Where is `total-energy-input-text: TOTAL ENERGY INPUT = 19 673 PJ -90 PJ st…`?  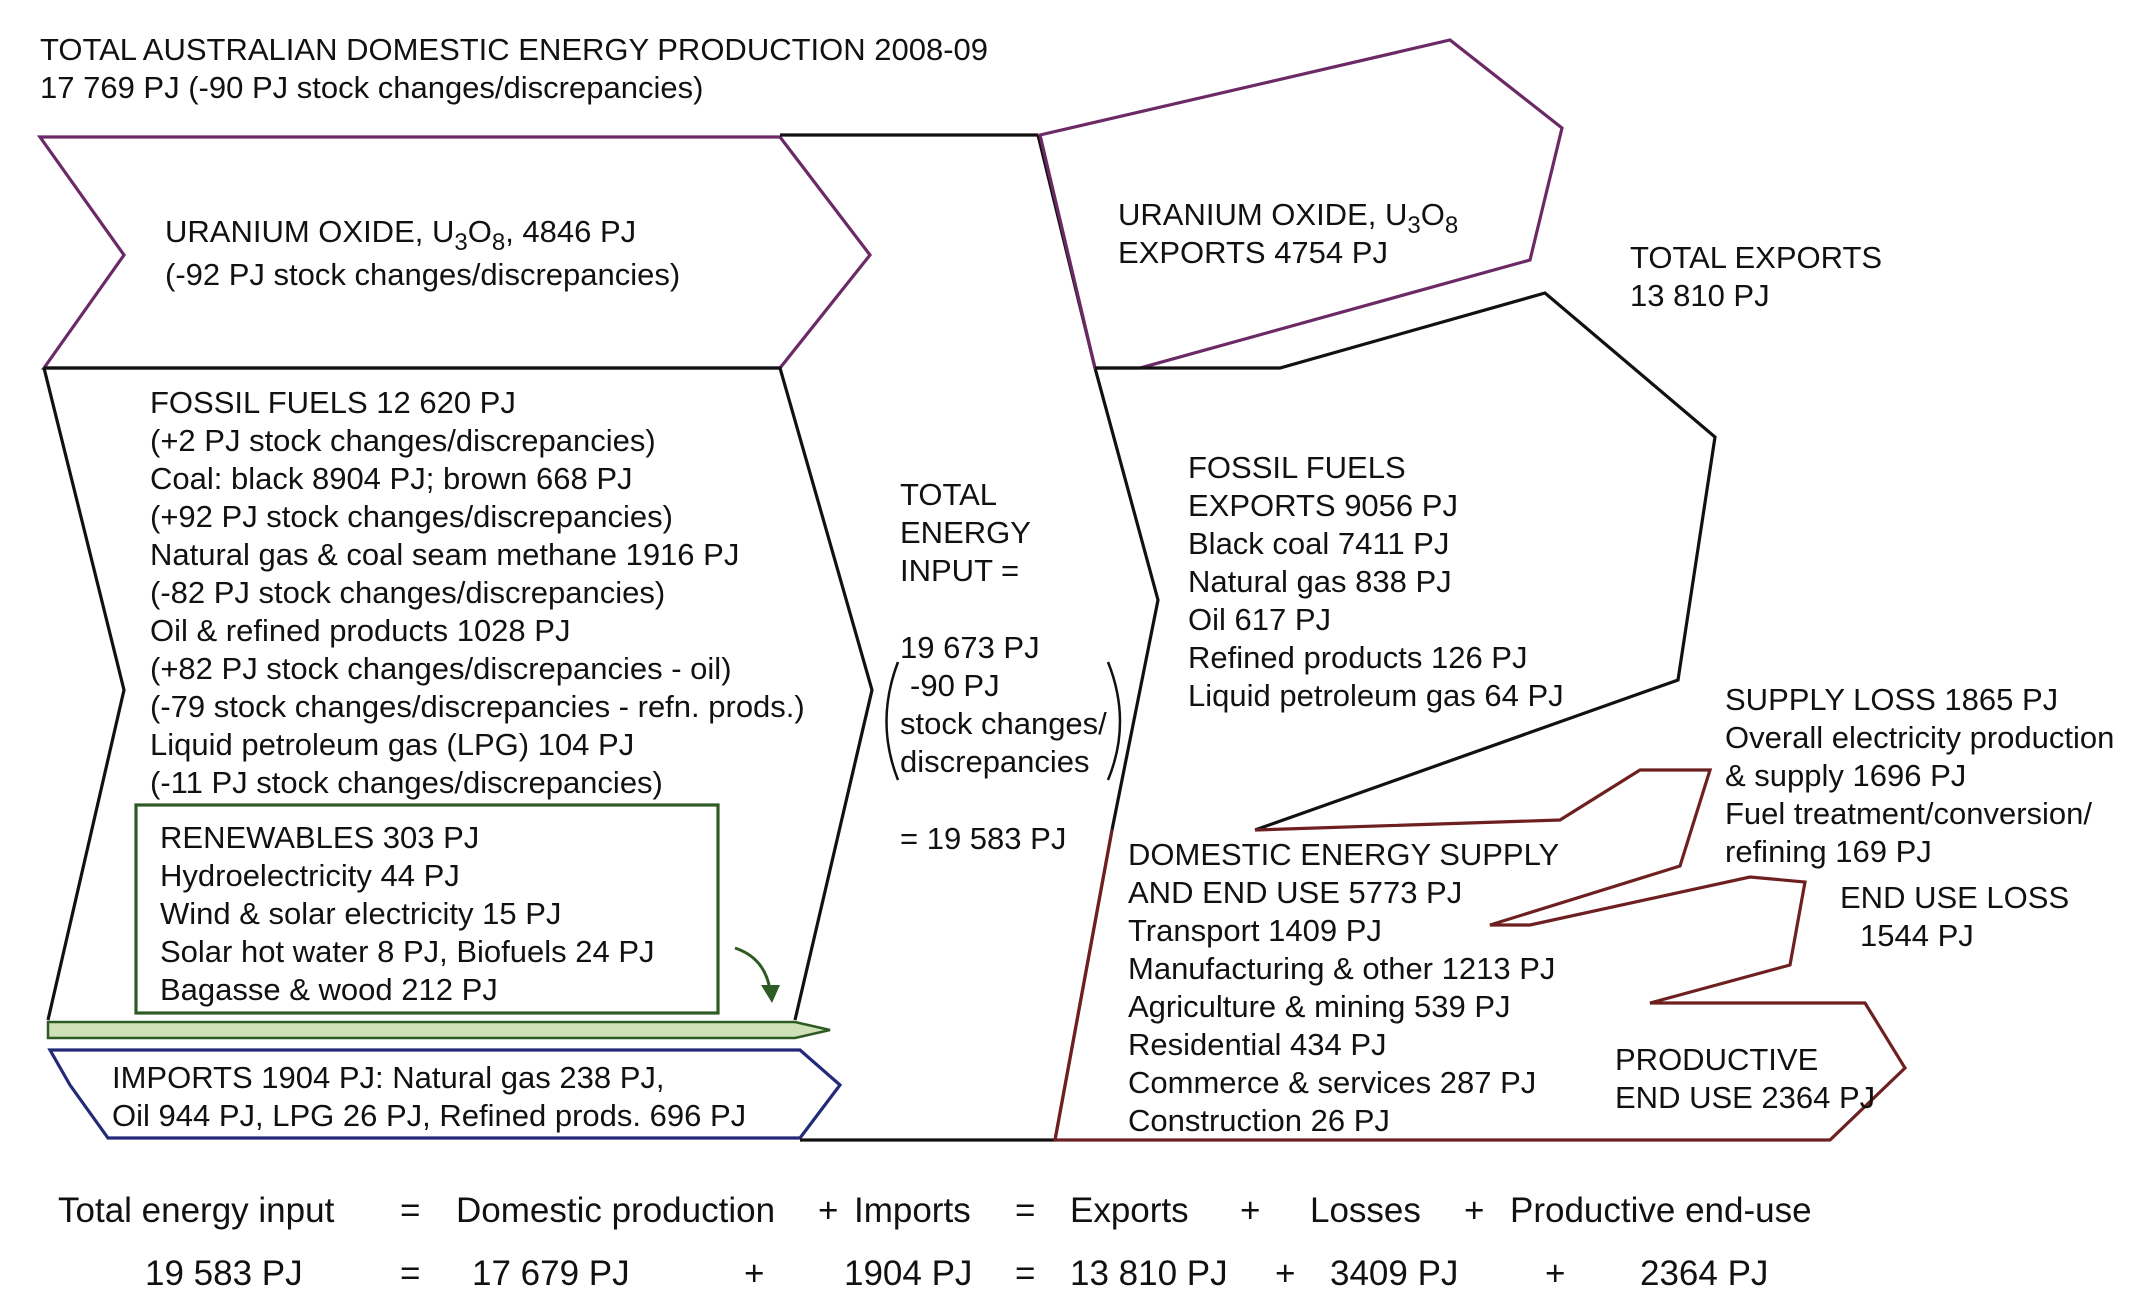 total-energy-input-text: TOTAL ENERGY INPUT = 19 673 PJ -90 PJ st… is located at coordinates (1003, 666).